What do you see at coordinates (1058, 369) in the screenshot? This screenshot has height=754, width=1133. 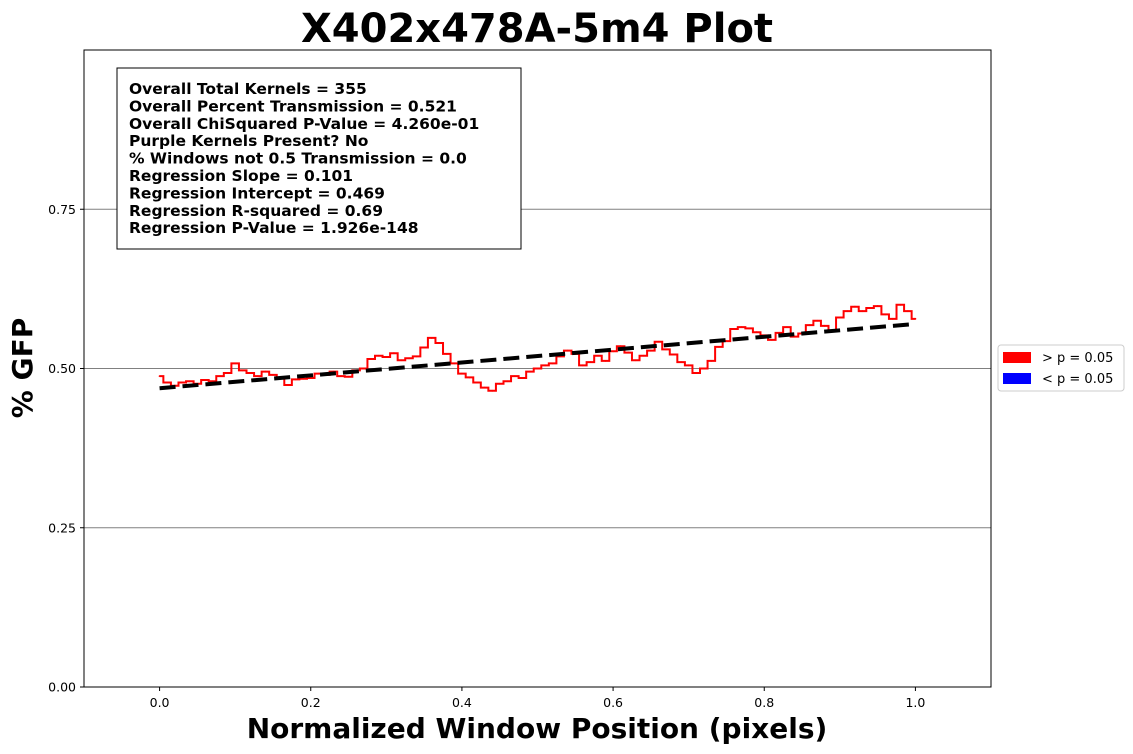 I see `legend-entries: > p = 0.05 < p = 0.05` at bounding box center [1058, 369].